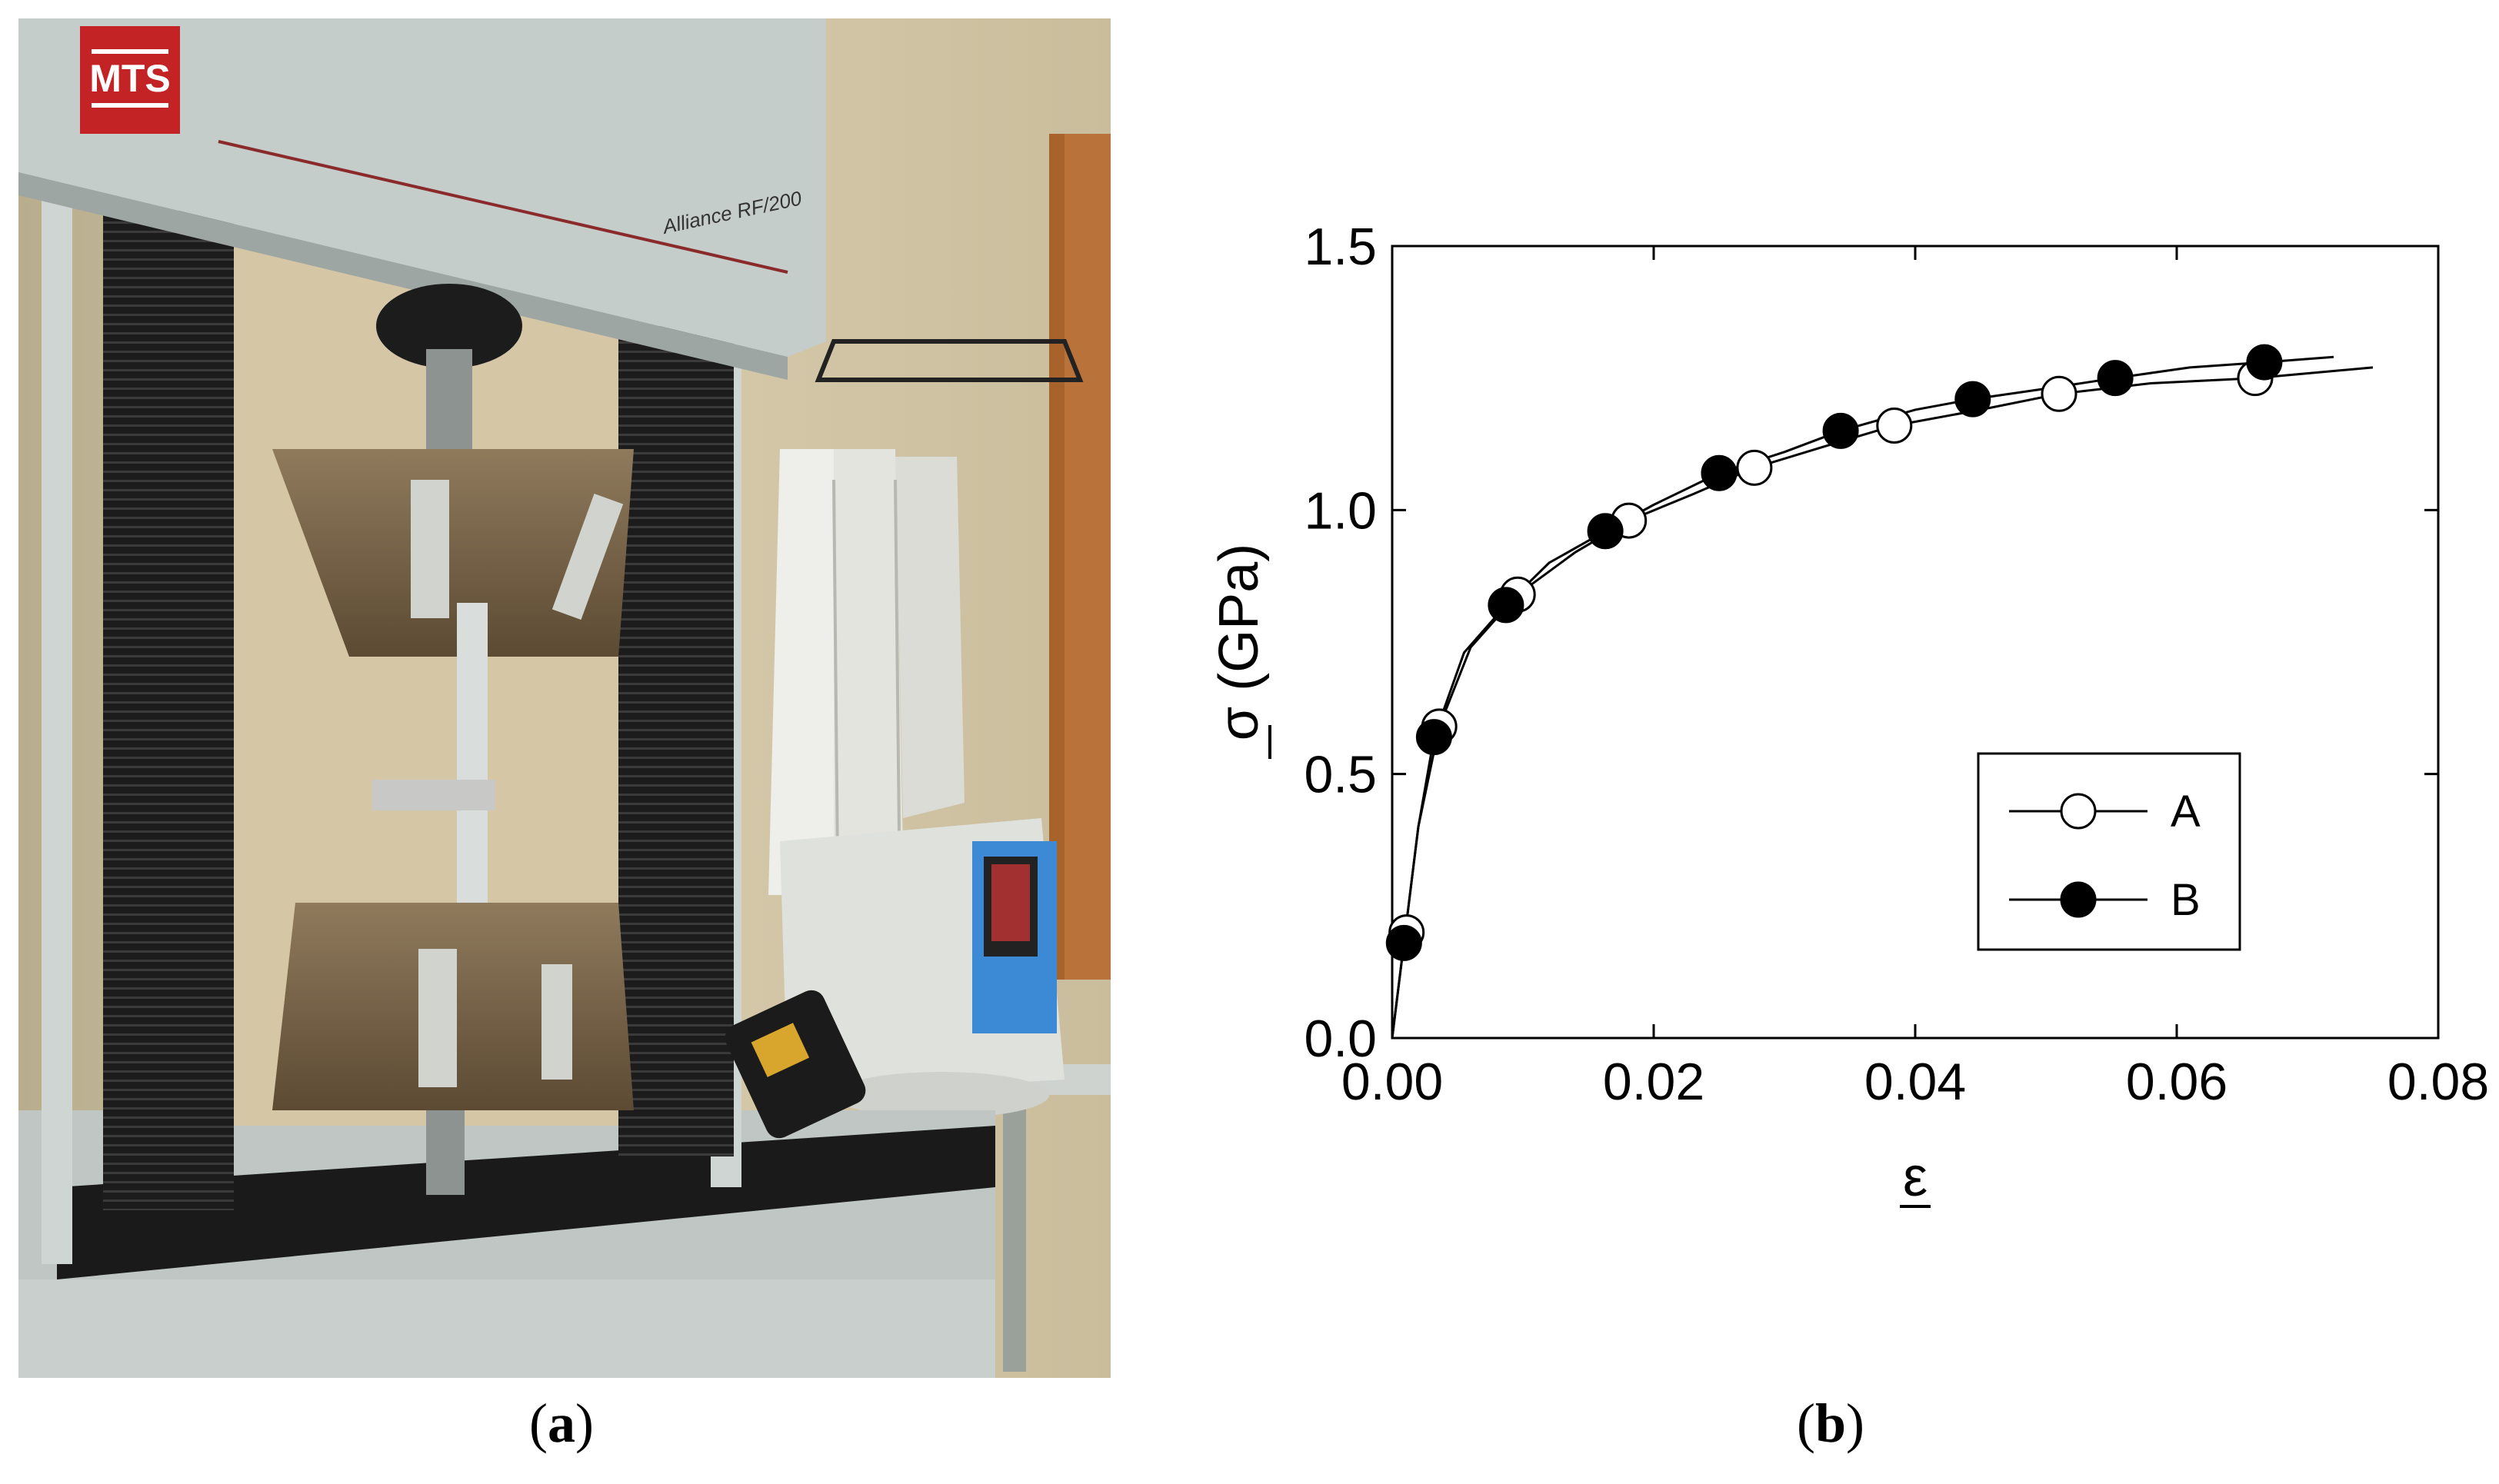  I want to click on legend-marker-B, so click(2078, 900).